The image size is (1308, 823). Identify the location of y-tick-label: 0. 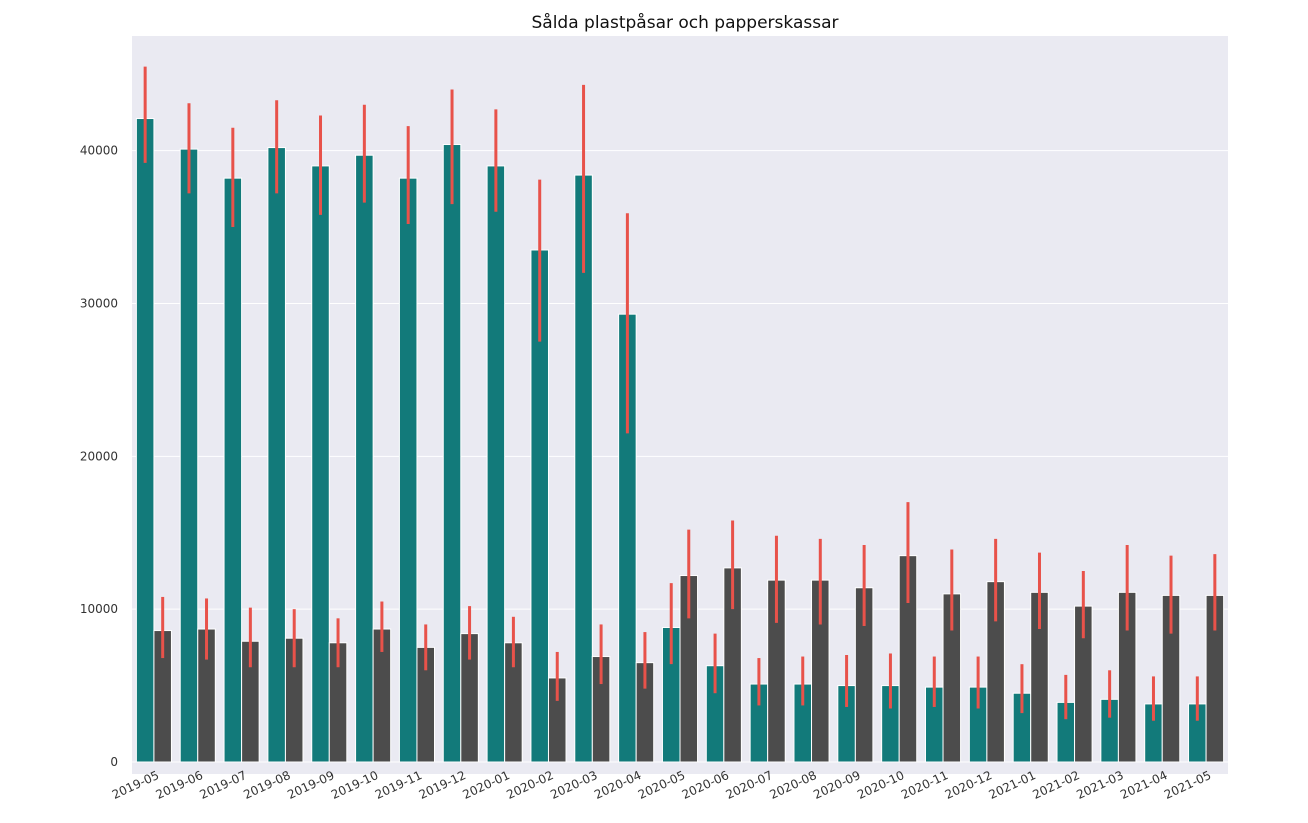
(114, 762).